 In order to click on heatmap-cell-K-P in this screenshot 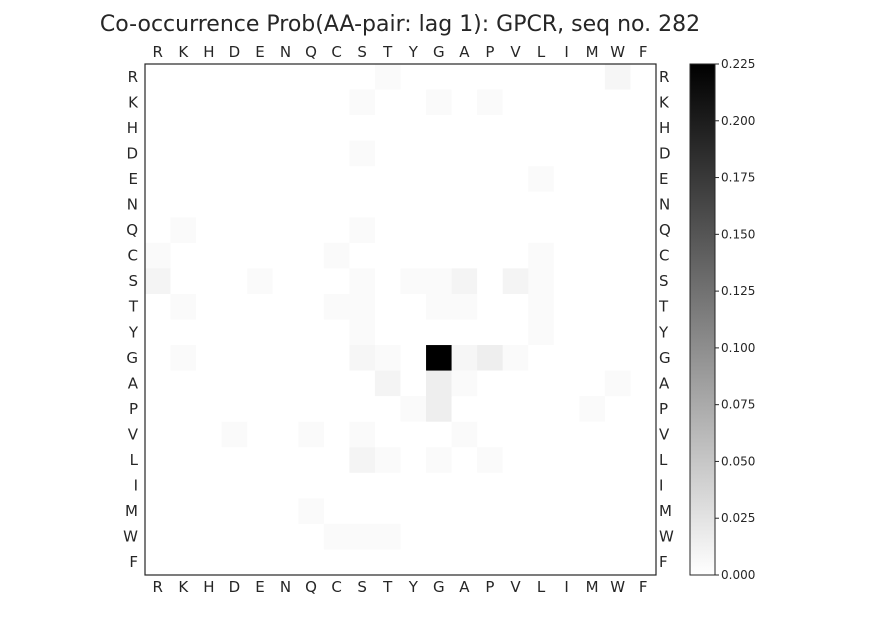, I will do `click(490, 102)`.